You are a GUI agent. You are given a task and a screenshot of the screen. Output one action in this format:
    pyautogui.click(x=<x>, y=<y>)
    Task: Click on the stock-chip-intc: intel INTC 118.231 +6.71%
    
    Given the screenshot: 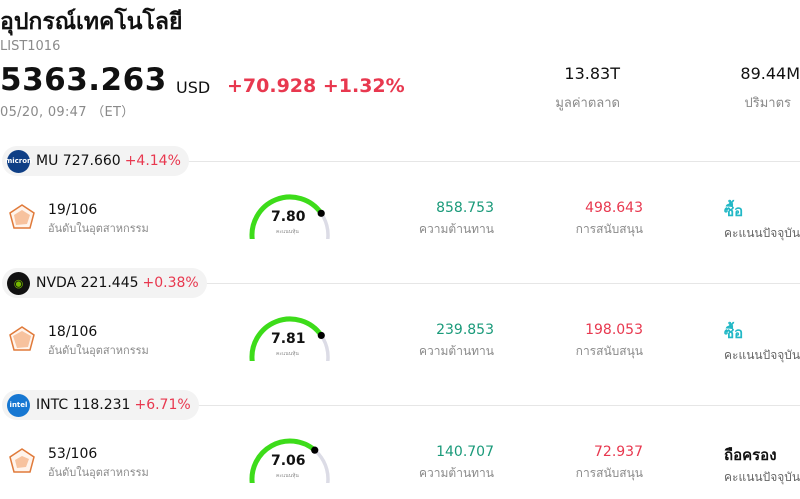 What is the action you would take?
    pyautogui.click(x=100, y=405)
    